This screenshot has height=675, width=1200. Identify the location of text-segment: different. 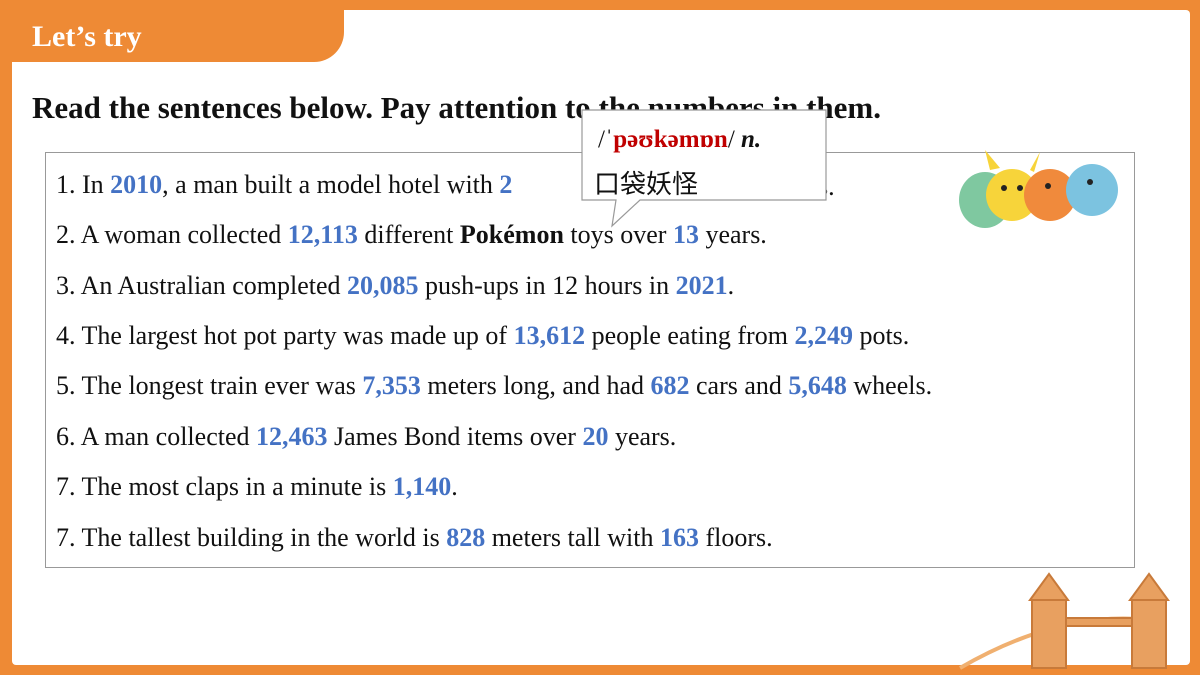
(408, 234).